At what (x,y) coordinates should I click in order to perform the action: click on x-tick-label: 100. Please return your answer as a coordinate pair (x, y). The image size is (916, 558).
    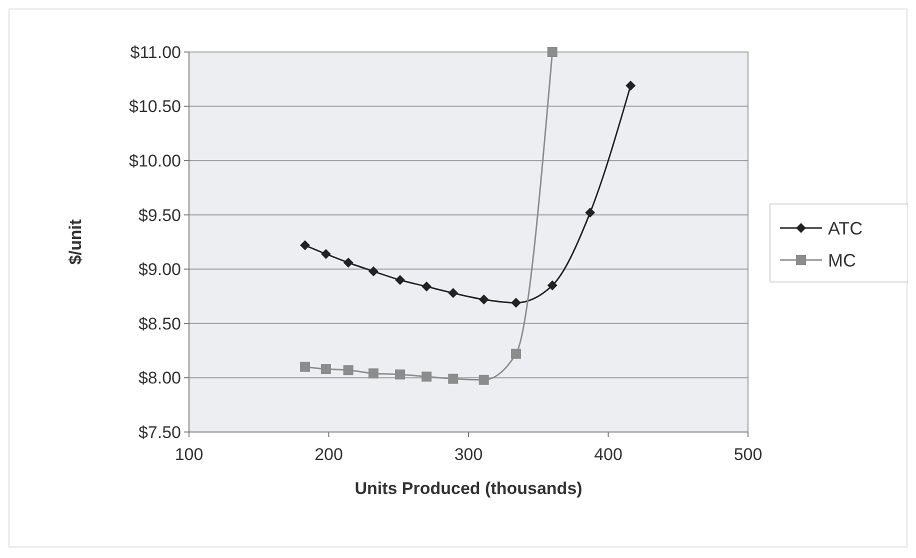
    Looking at the image, I should click on (189, 454).